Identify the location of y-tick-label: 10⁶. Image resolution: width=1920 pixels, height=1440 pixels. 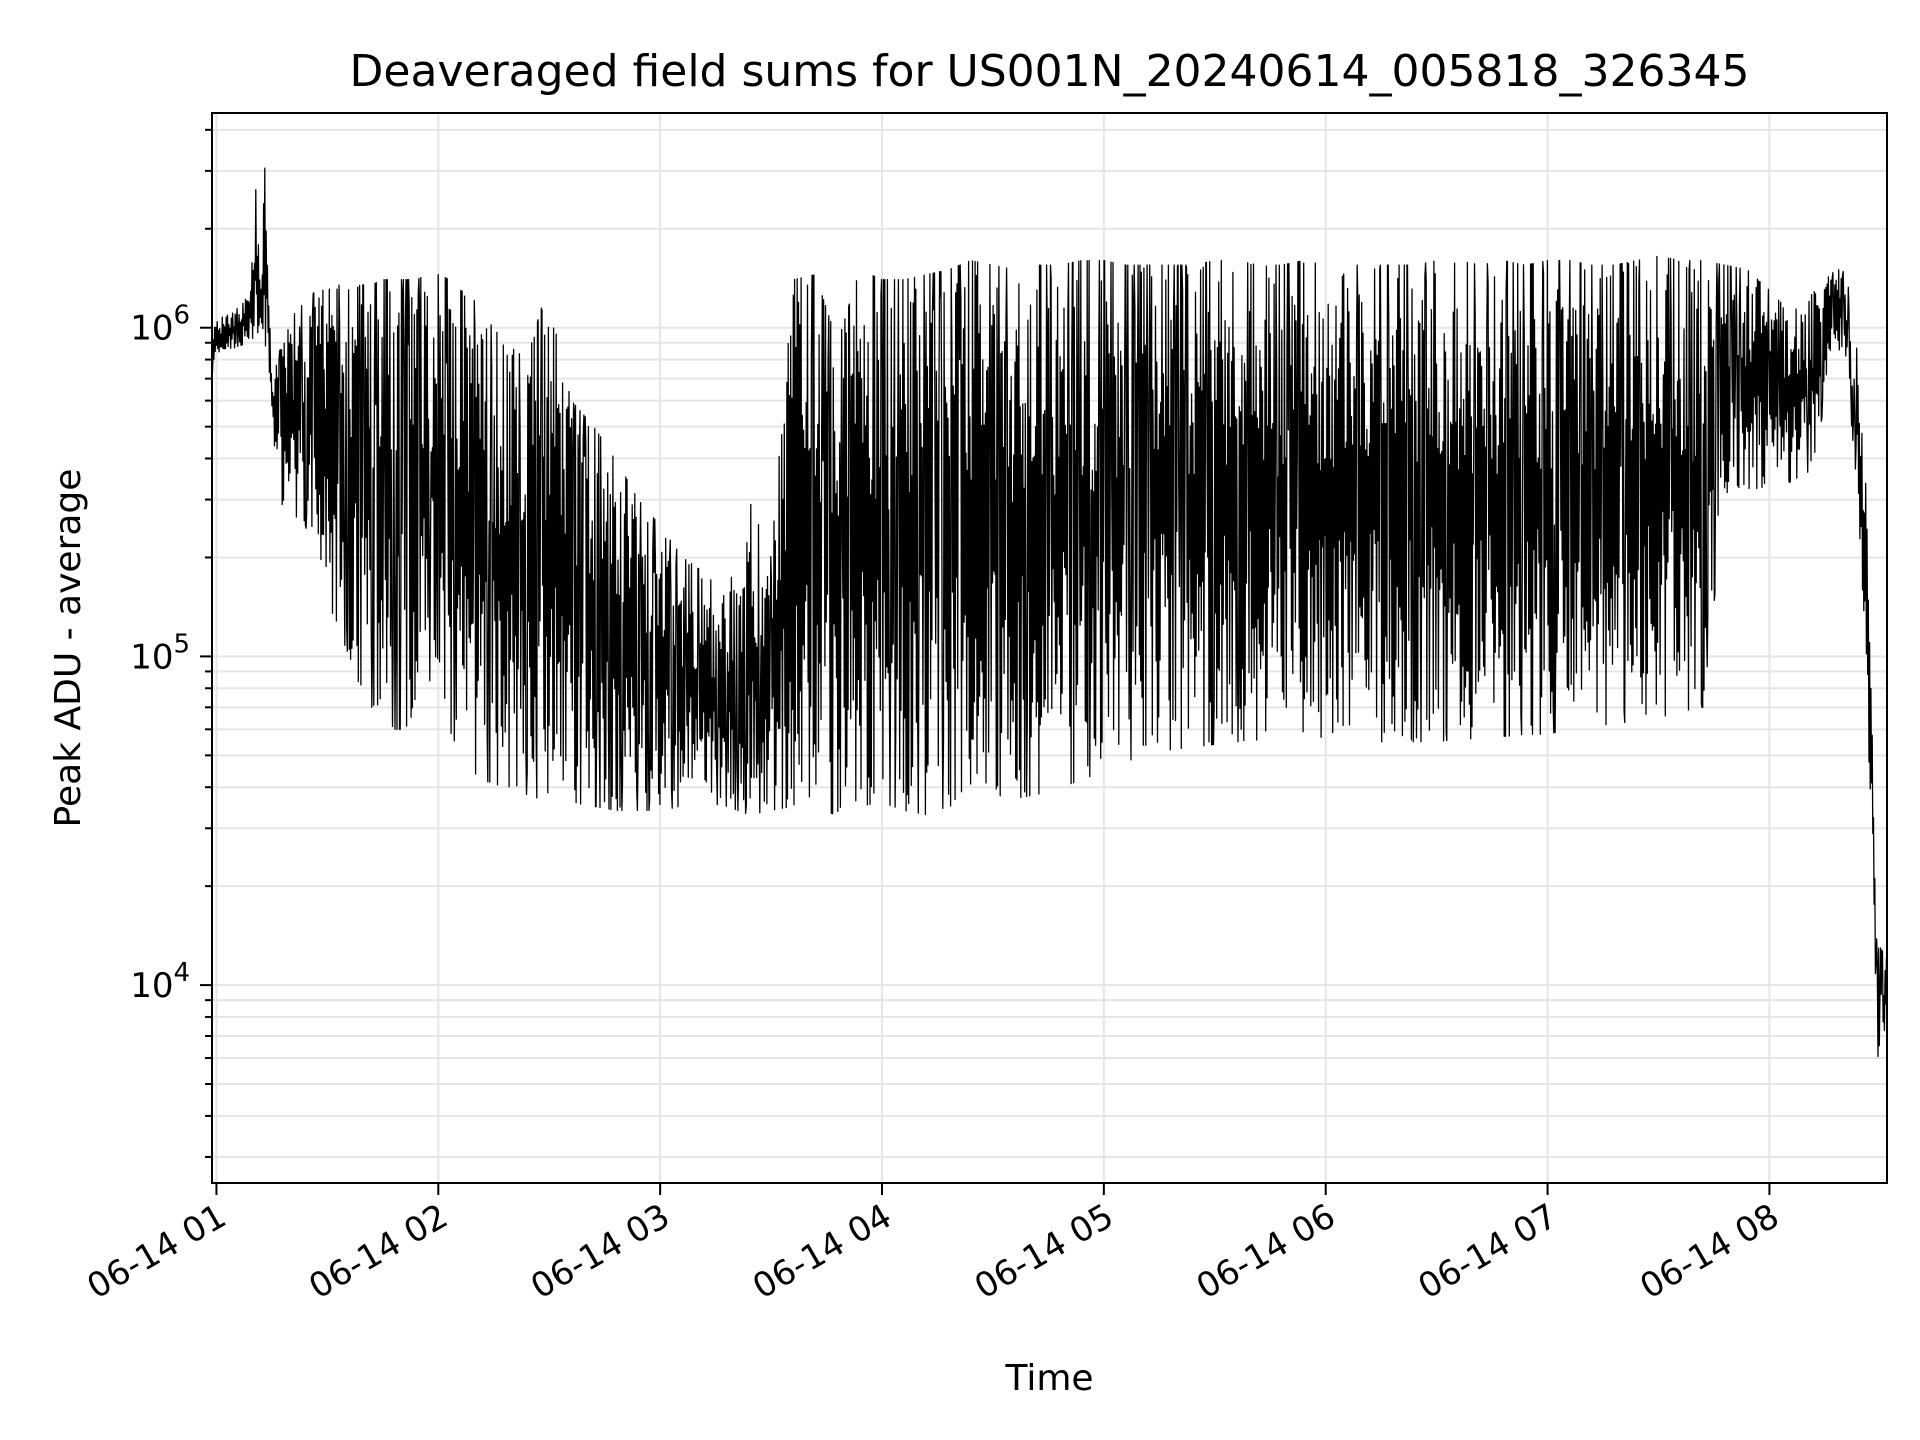
(160, 325).